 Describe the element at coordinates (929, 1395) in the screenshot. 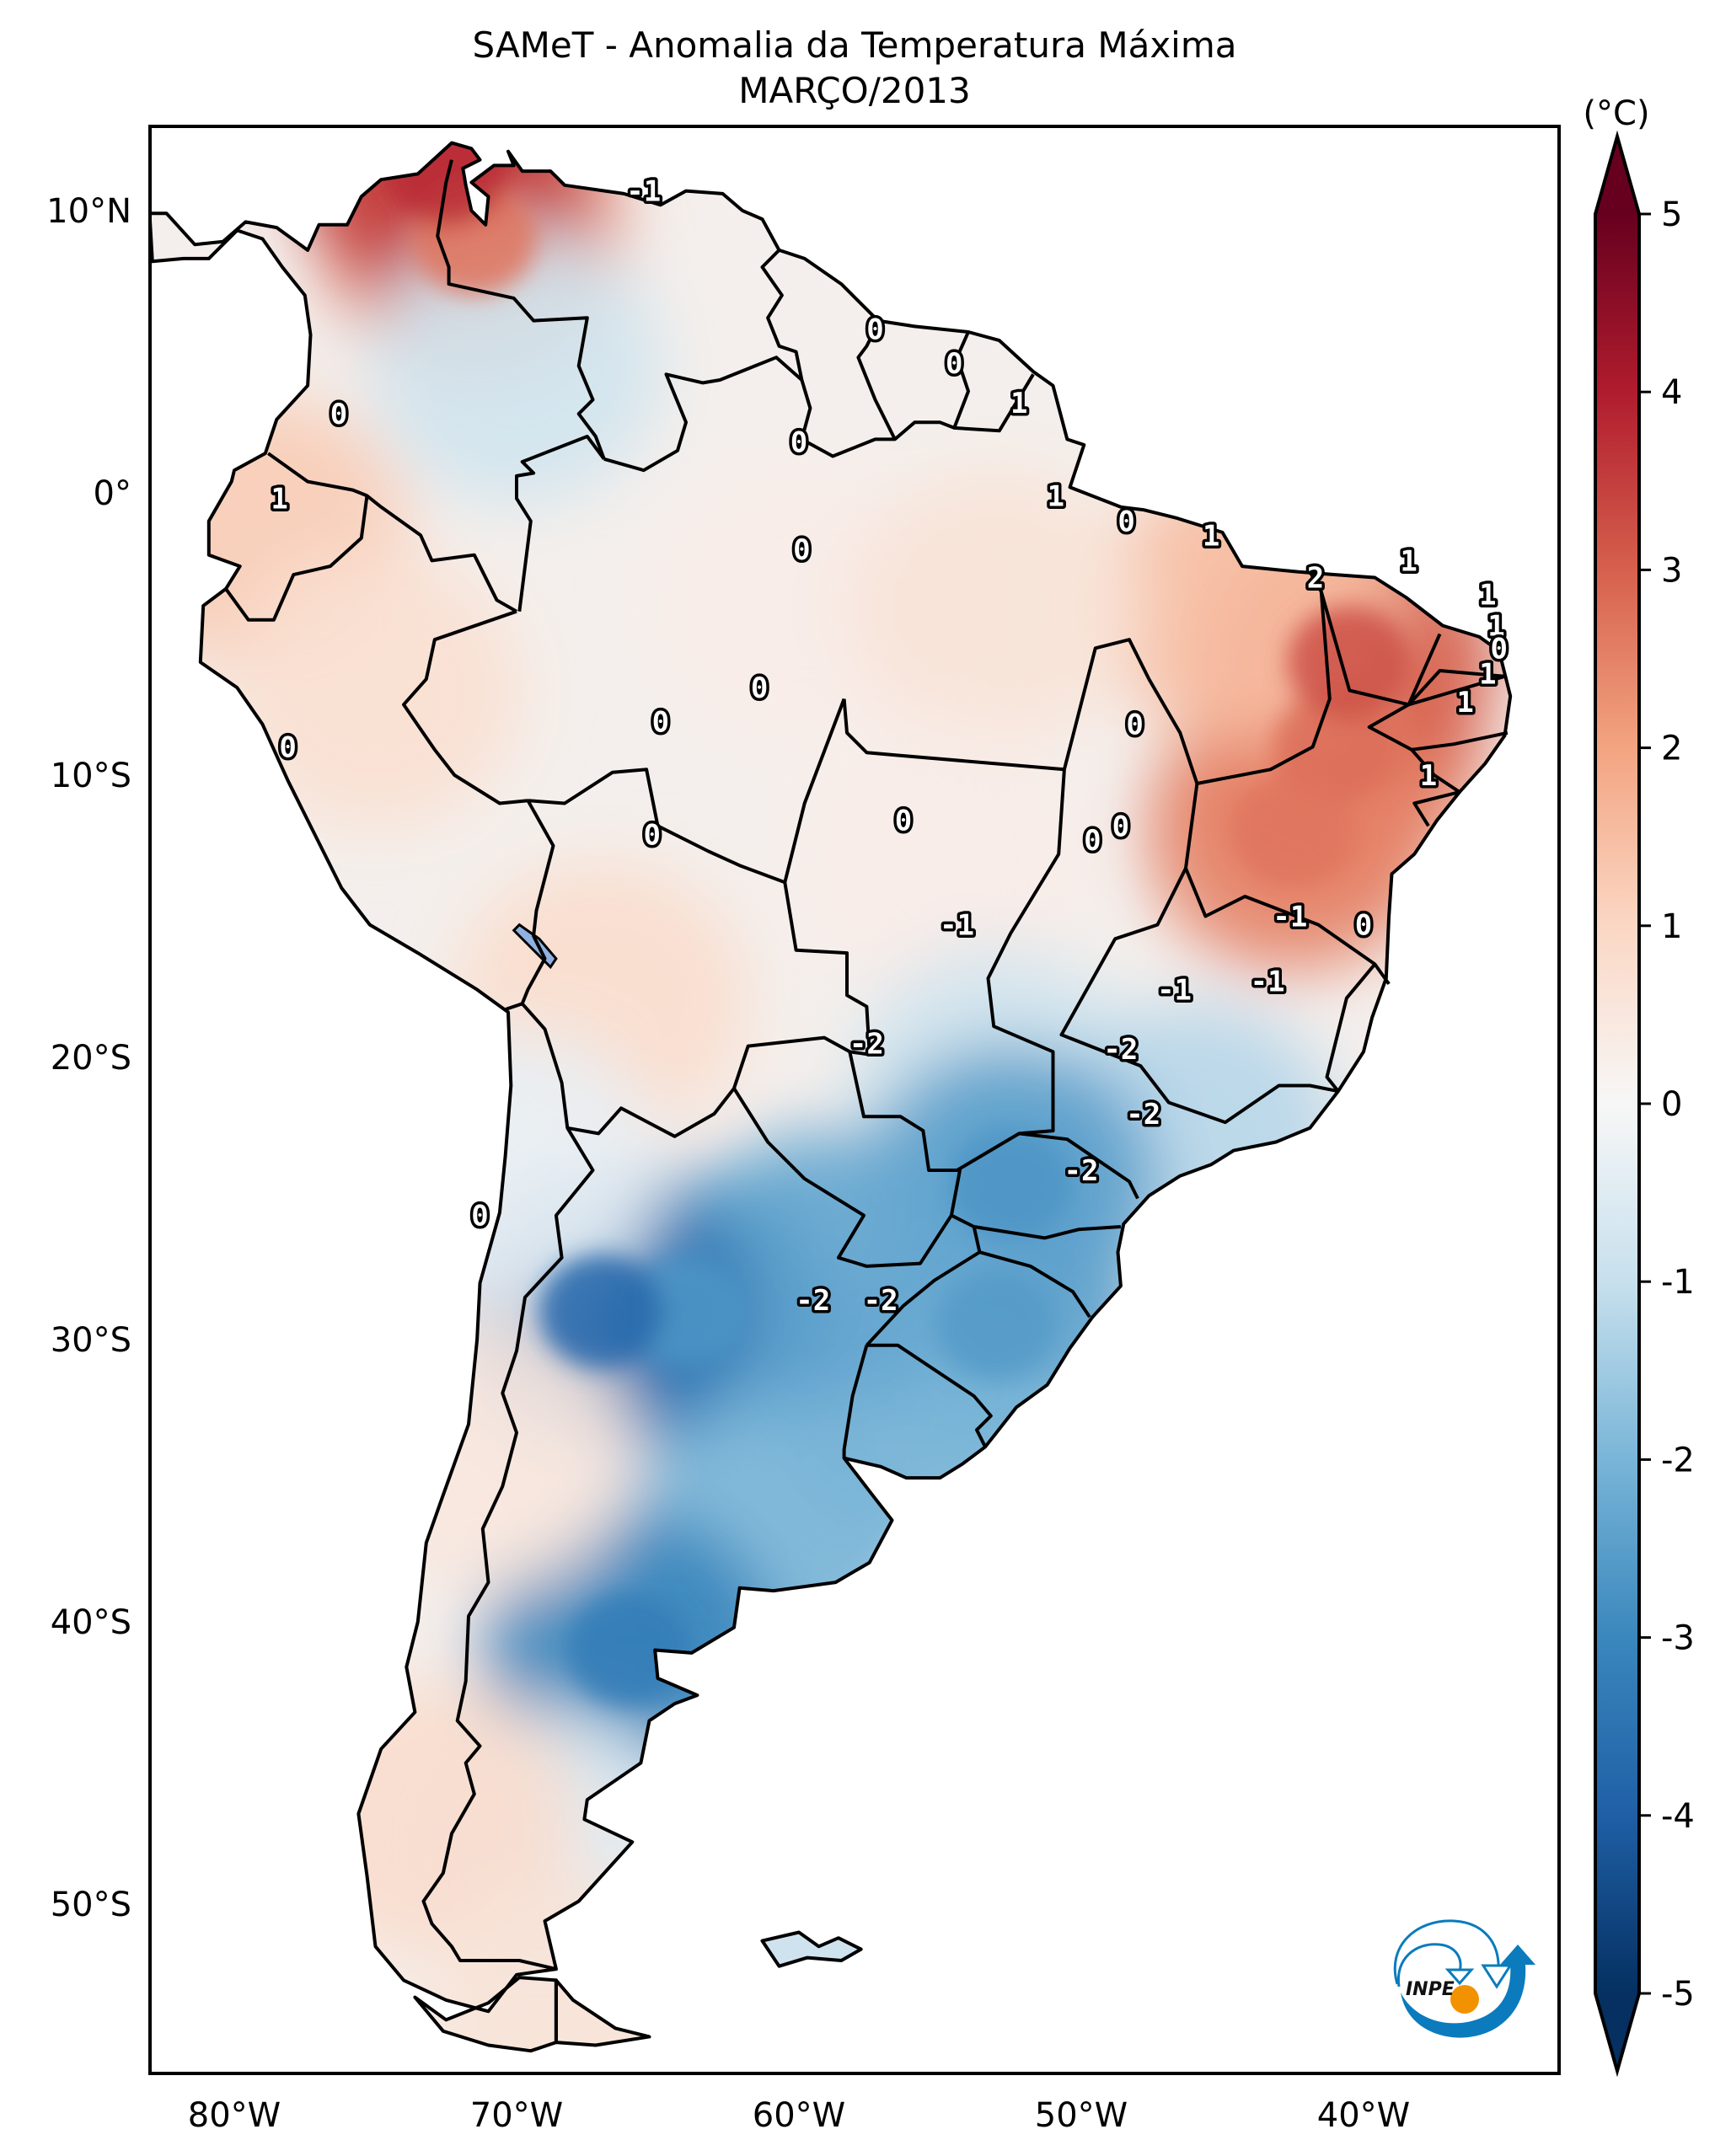

I see `border-uruguay` at that location.